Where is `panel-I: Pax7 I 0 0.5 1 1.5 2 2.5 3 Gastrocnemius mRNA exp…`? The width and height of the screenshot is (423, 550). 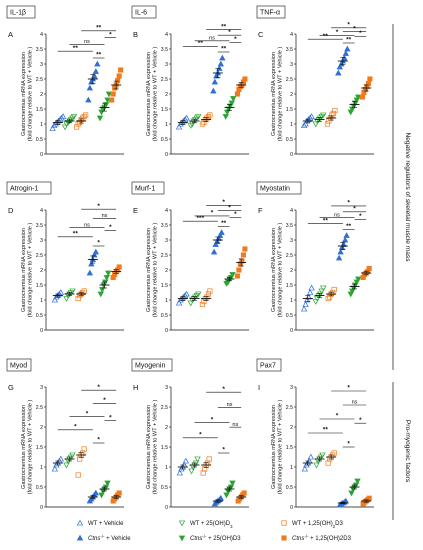 panel-I: Pax7 I 0 0.5 1 1.5 2 2.5 3 Gastrocnemius mRNA exp… is located at coordinates (315, 434).